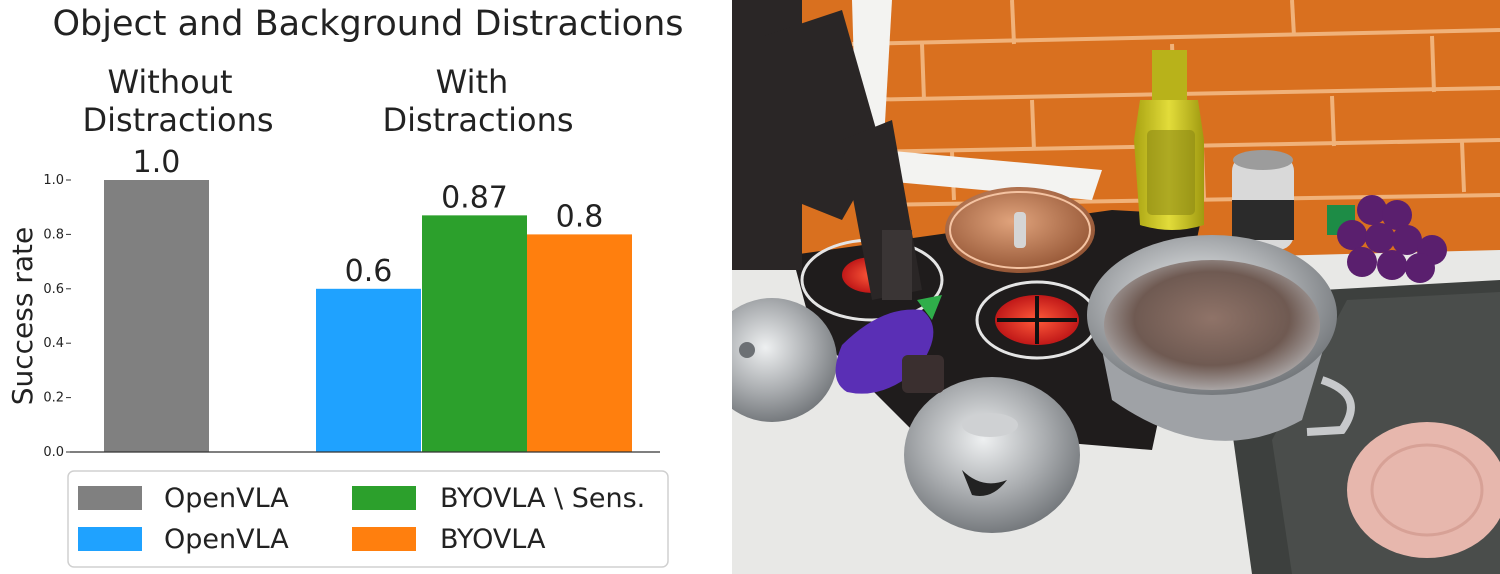 The width and height of the screenshot is (1500, 574). Describe the element at coordinates (493, 539) in the screenshot. I see `legend-label-byovla: BYOVLA` at that location.